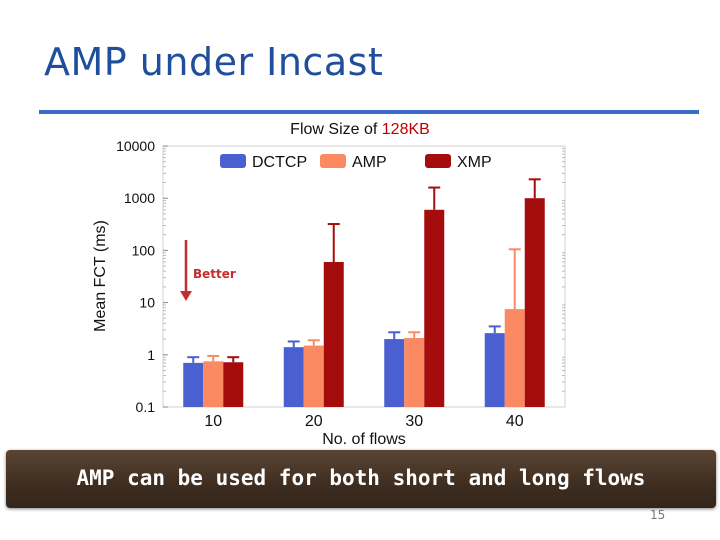 The height and width of the screenshot is (540, 720). I want to click on y-tick-label: 10000, so click(135, 146).